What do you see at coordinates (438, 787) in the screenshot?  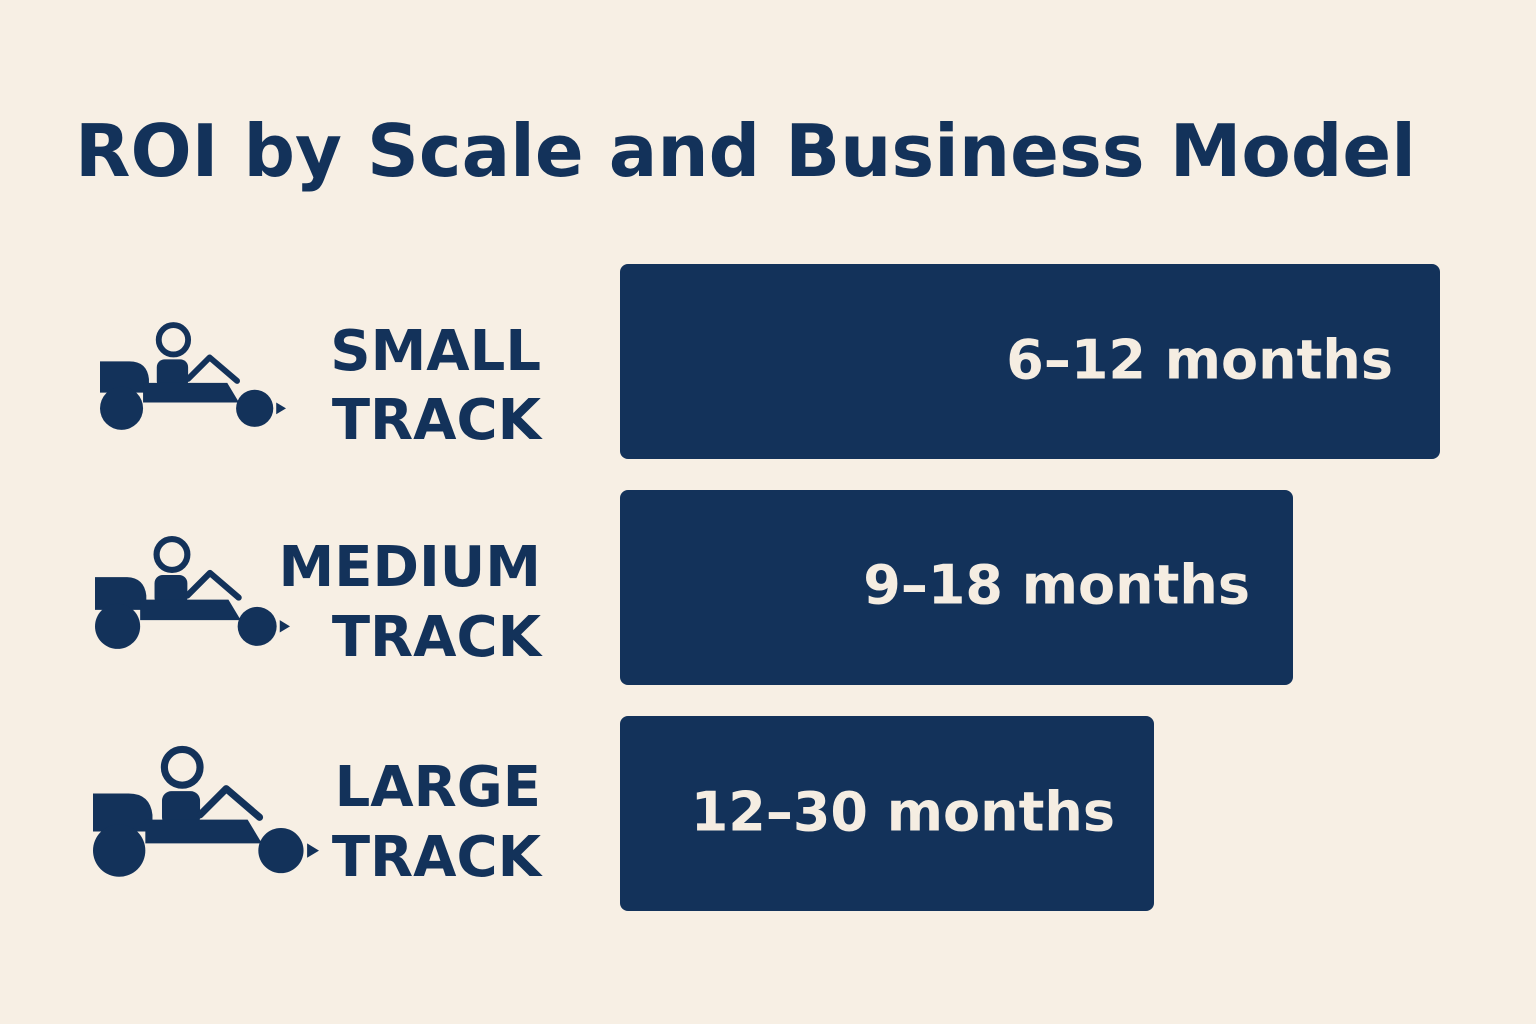 I see `row-label: LARGE` at bounding box center [438, 787].